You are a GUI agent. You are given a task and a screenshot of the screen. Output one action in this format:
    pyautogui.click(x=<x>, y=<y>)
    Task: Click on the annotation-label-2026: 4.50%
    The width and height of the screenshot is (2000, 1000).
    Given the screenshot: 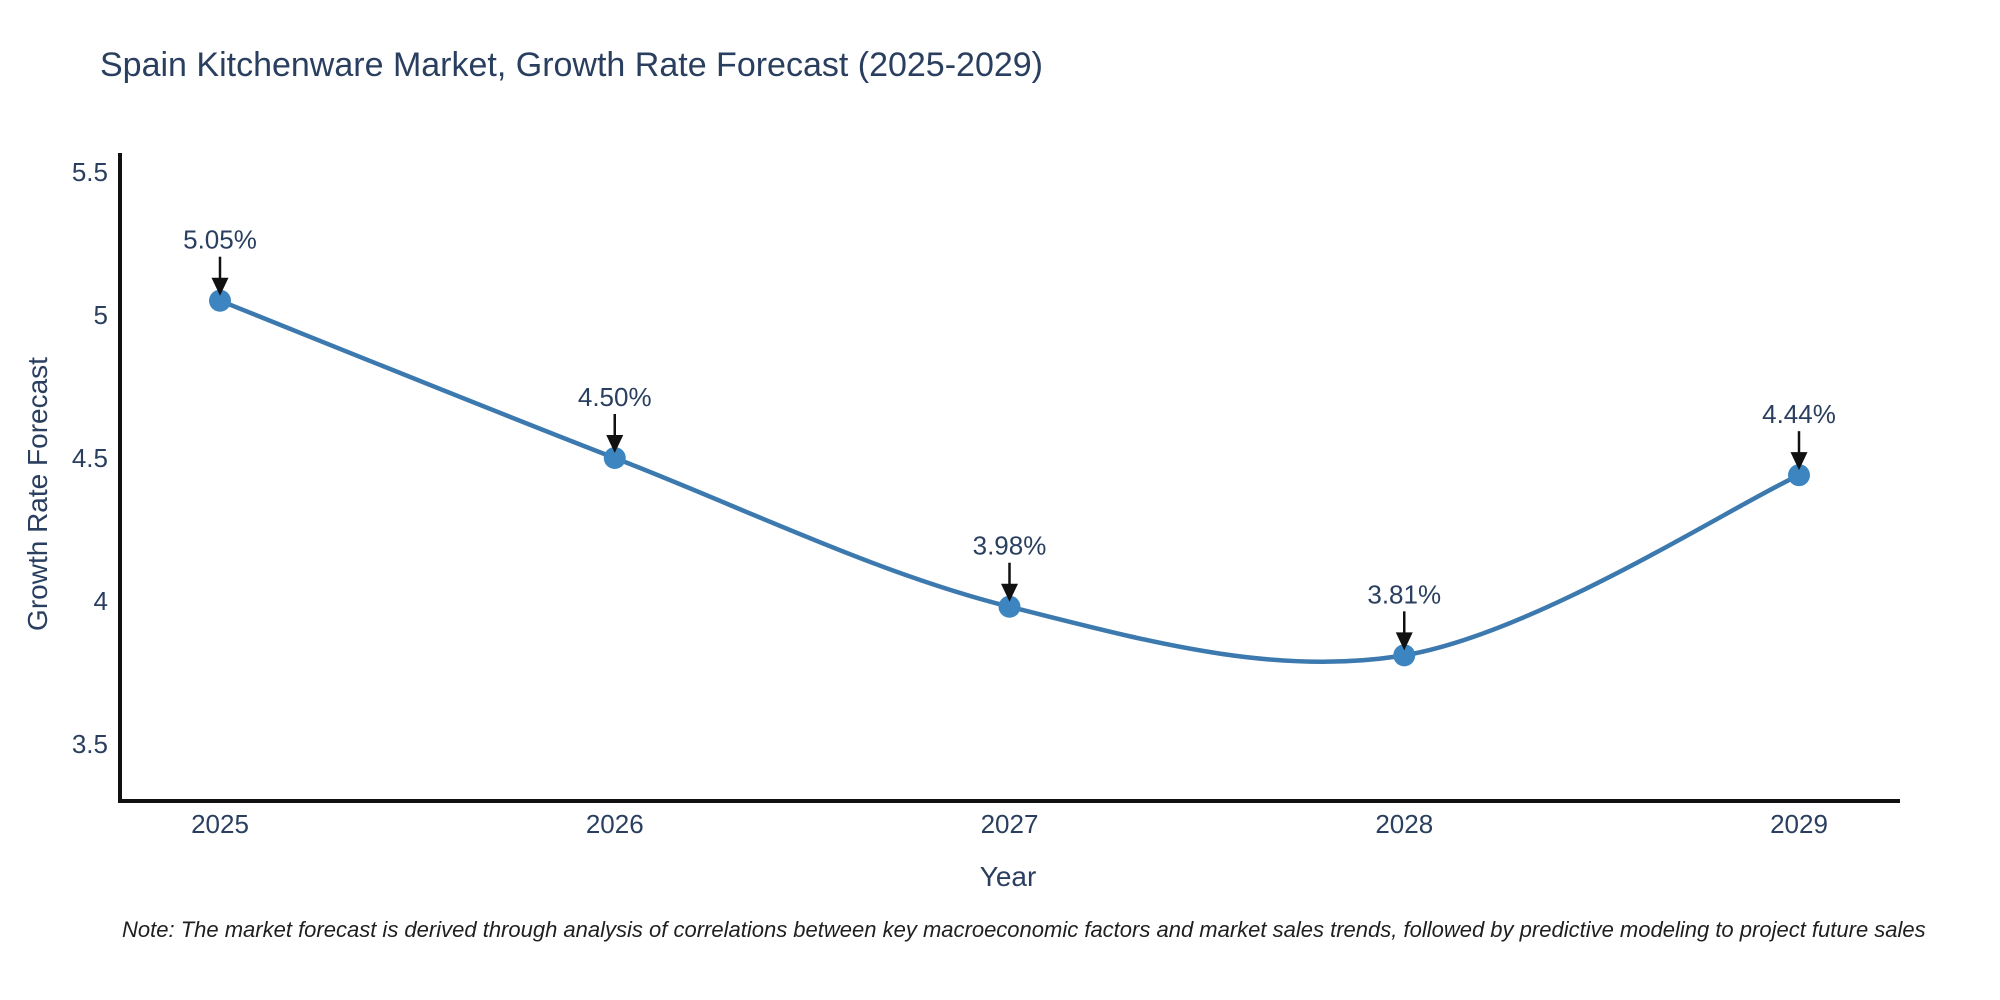 What is the action you would take?
    pyautogui.click(x=615, y=397)
    